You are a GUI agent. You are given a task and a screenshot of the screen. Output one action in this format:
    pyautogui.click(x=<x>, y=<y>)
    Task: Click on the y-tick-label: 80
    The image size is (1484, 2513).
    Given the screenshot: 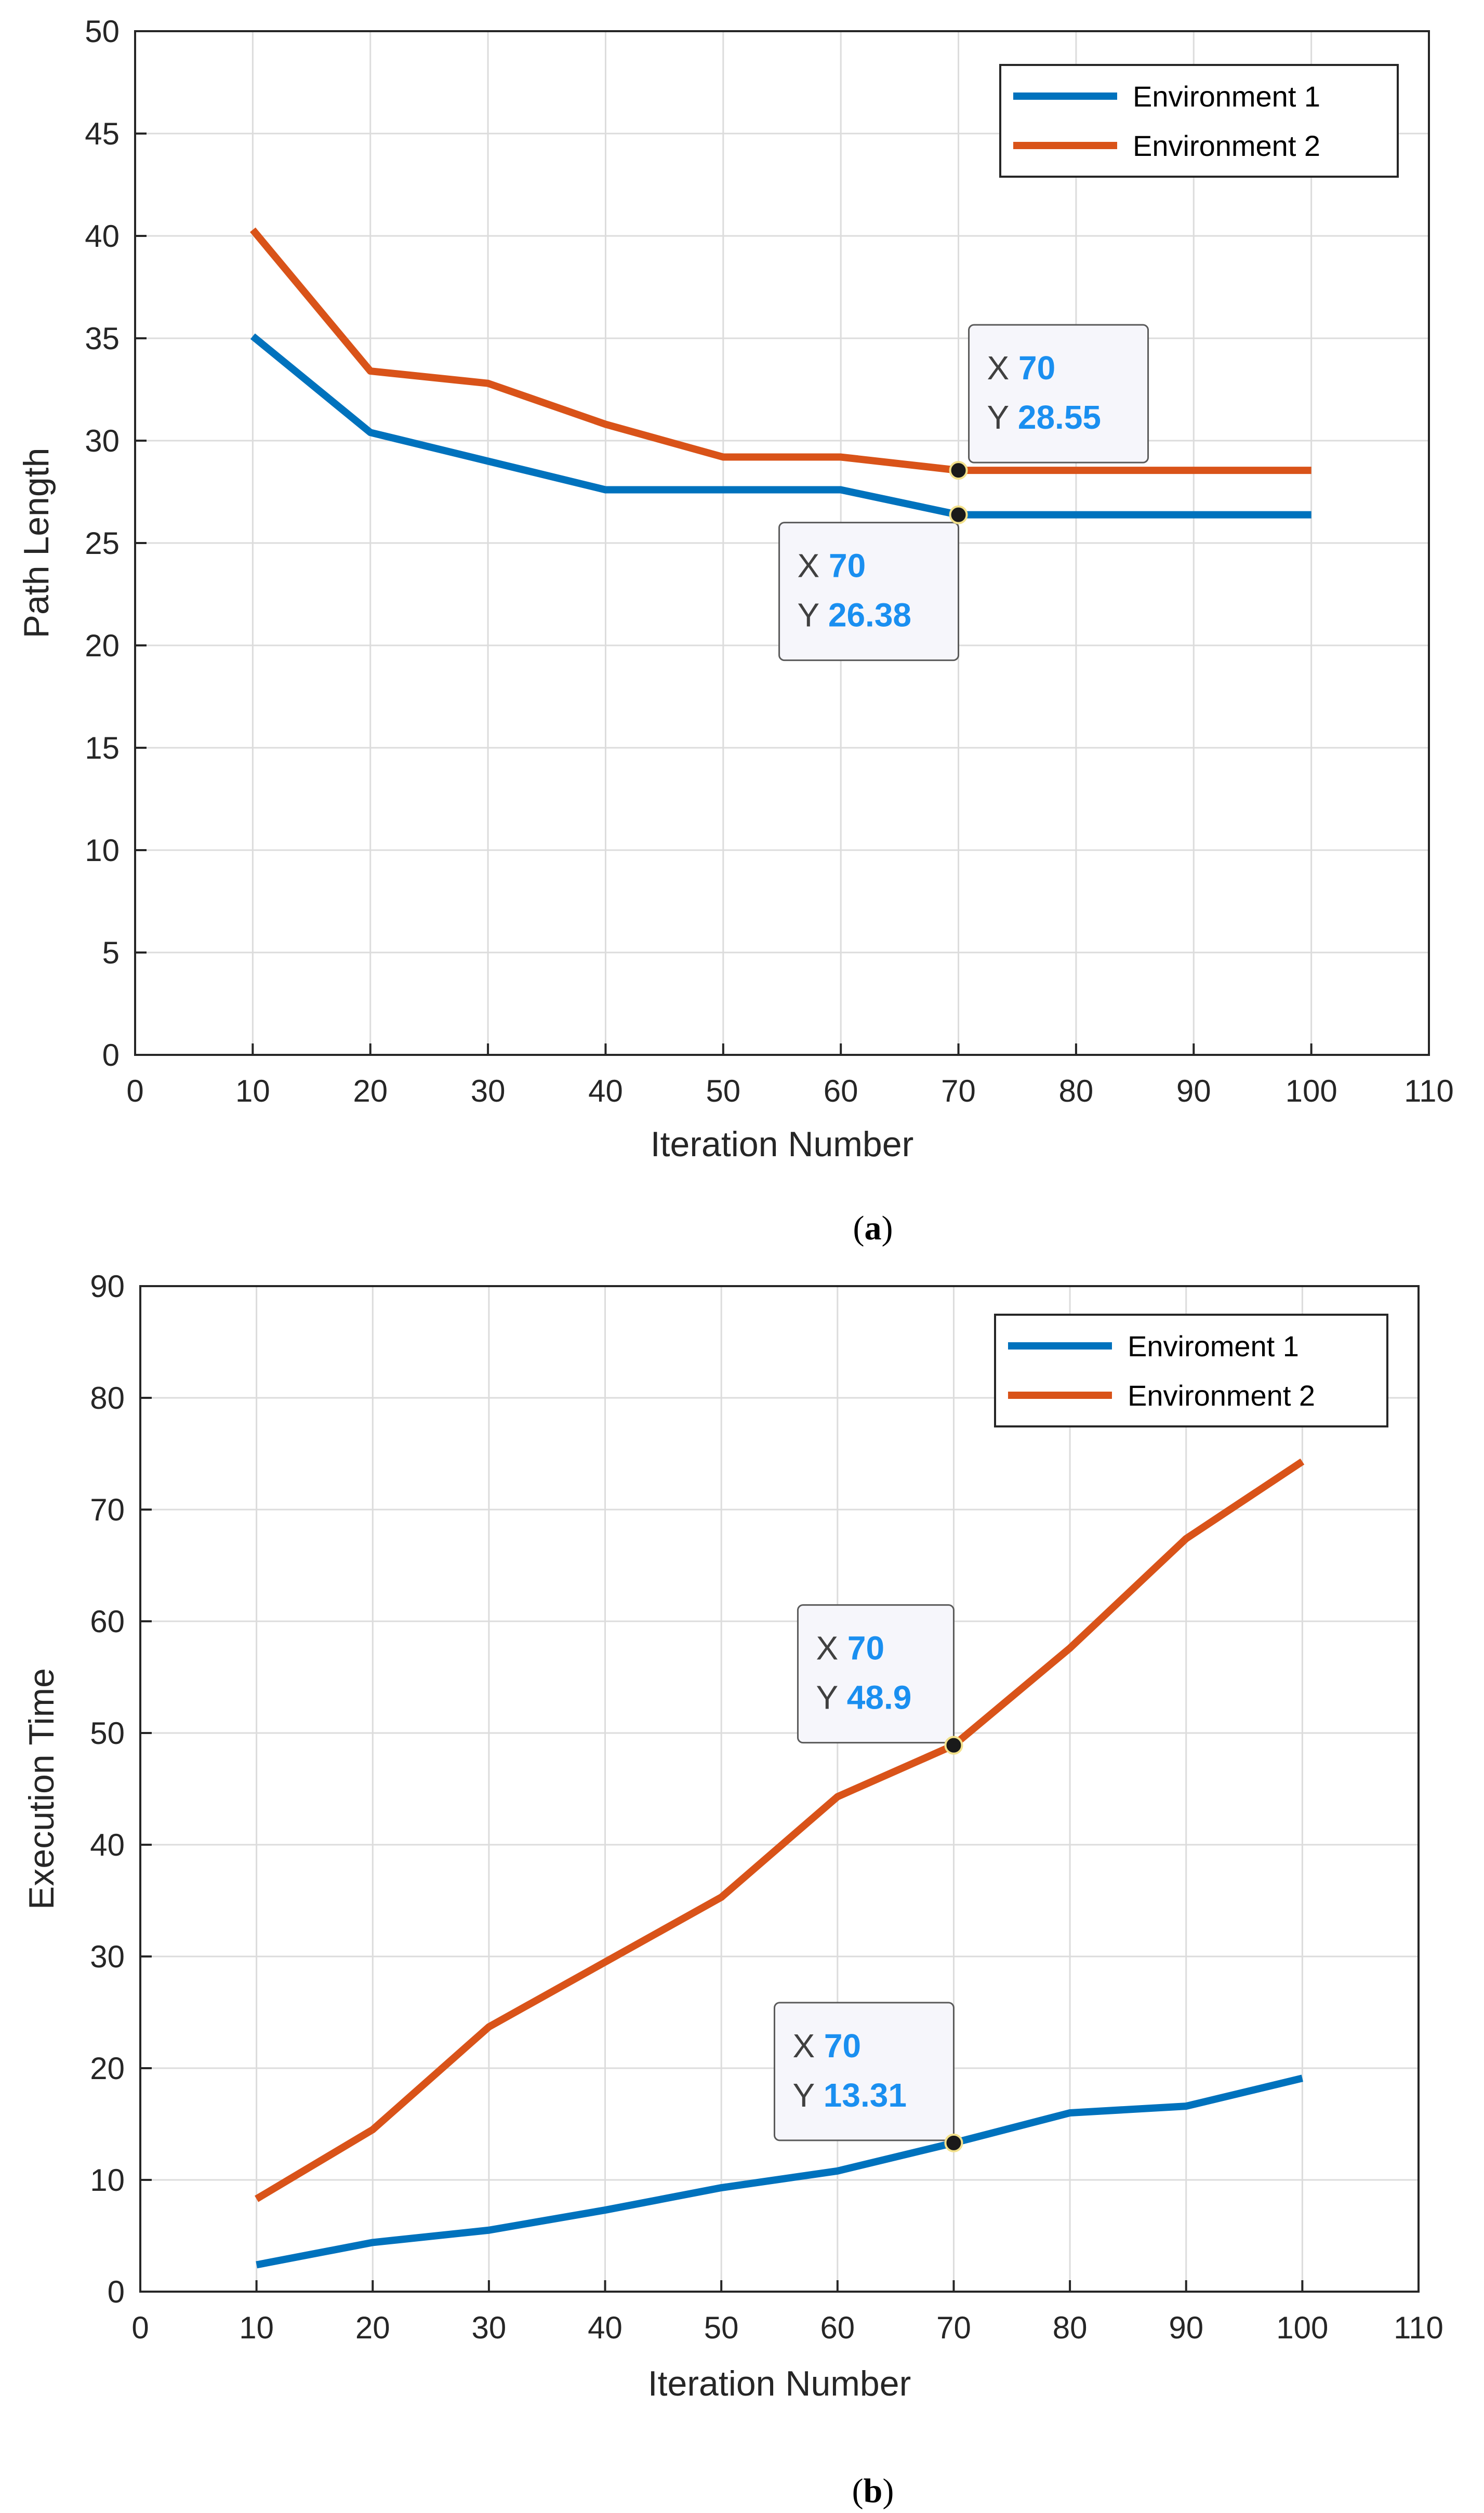 What is the action you would take?
    pyautogui.click(x=107, y=1398)
    